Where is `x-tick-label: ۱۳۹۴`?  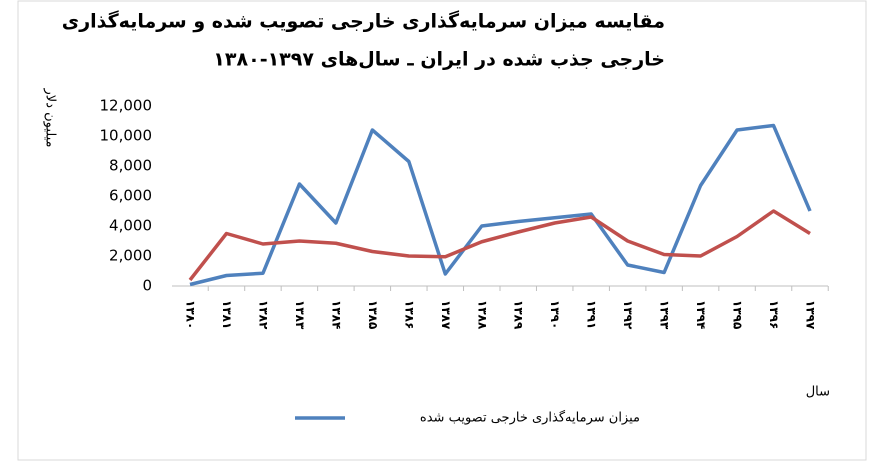
x-tick-label: ۱۳۹۴ is located at coordinates (701, 314).